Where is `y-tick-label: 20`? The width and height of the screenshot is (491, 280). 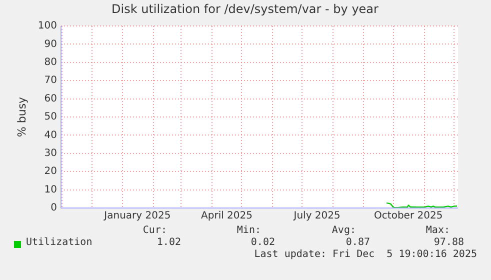 y-tick-label: 20 is located at coordinates (50, 172).